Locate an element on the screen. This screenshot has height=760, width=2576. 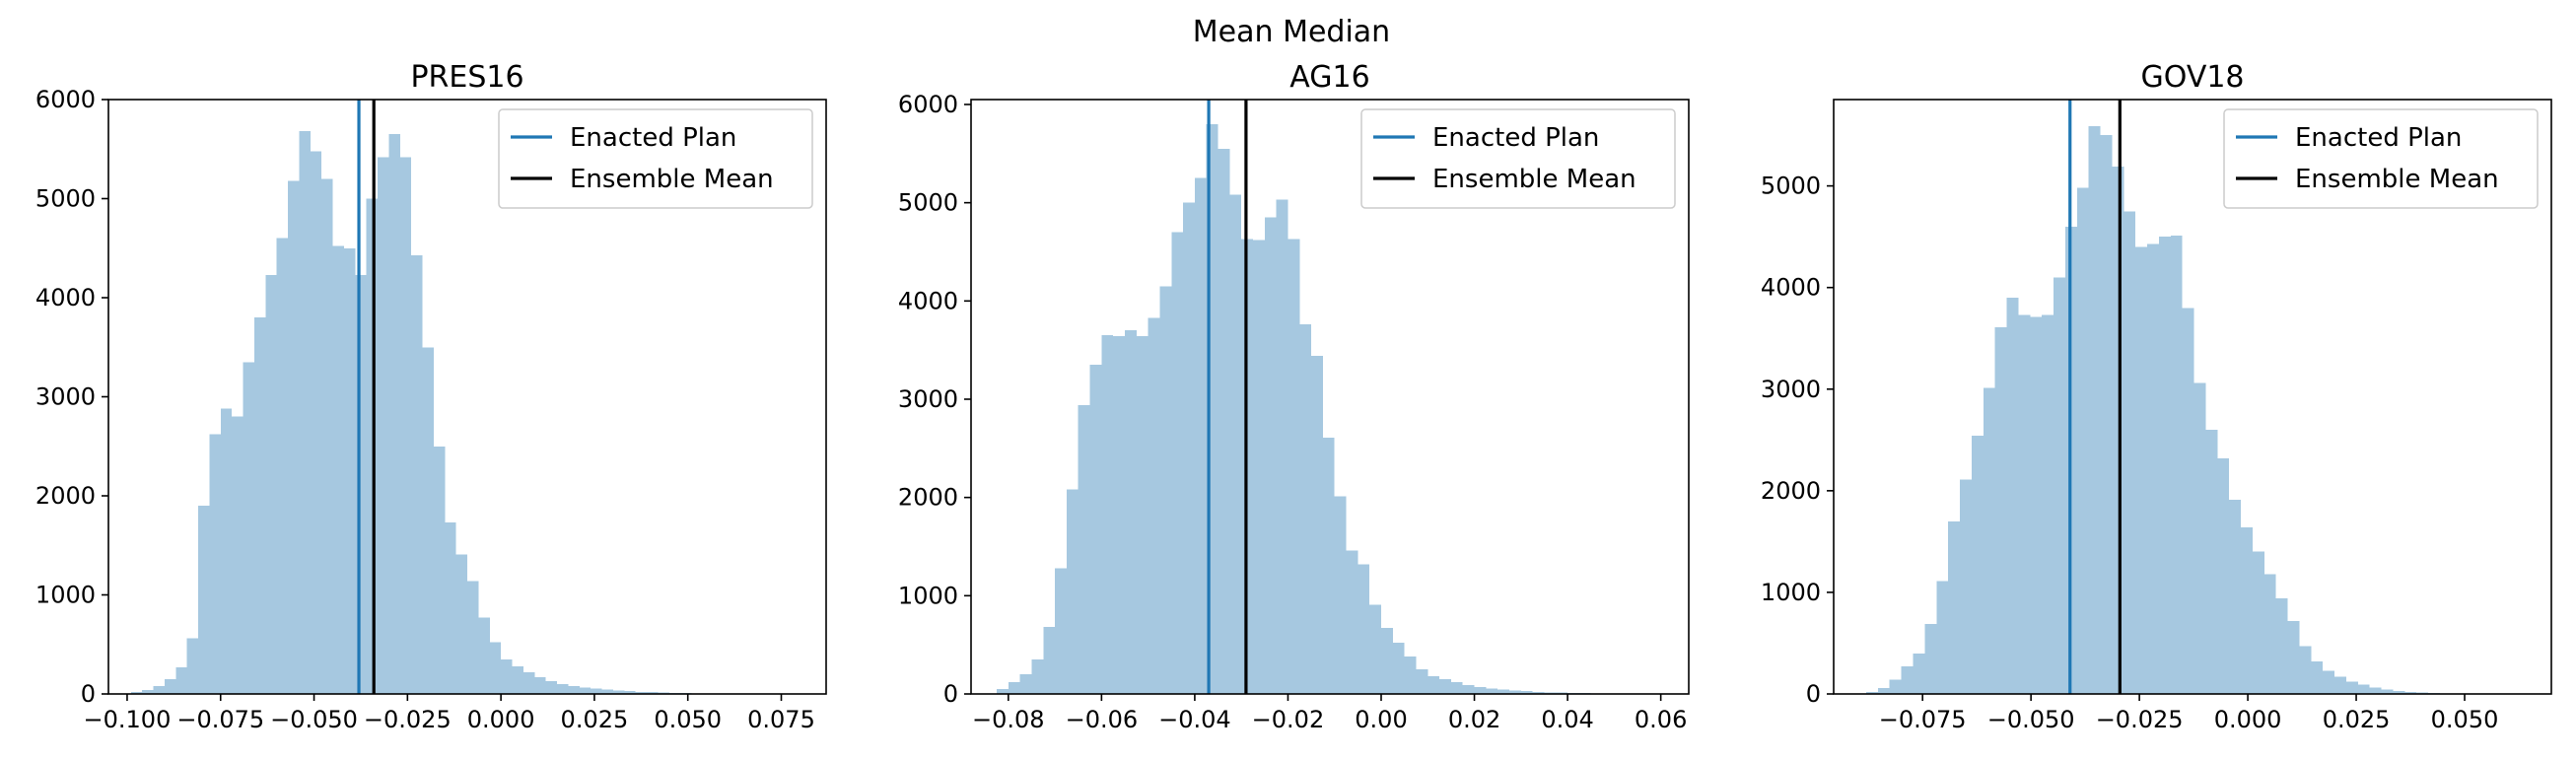
panel-title: AG16 is located at coordinates (1329, 78).